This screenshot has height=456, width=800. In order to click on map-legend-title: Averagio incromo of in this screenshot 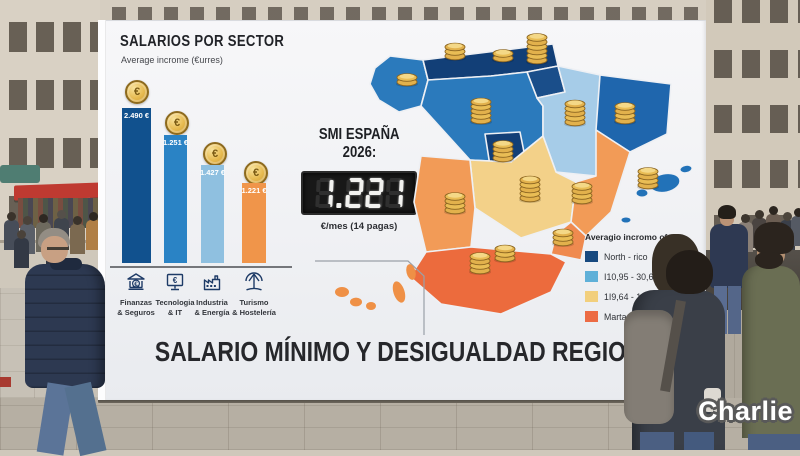, I will do `click(626, 237)`.